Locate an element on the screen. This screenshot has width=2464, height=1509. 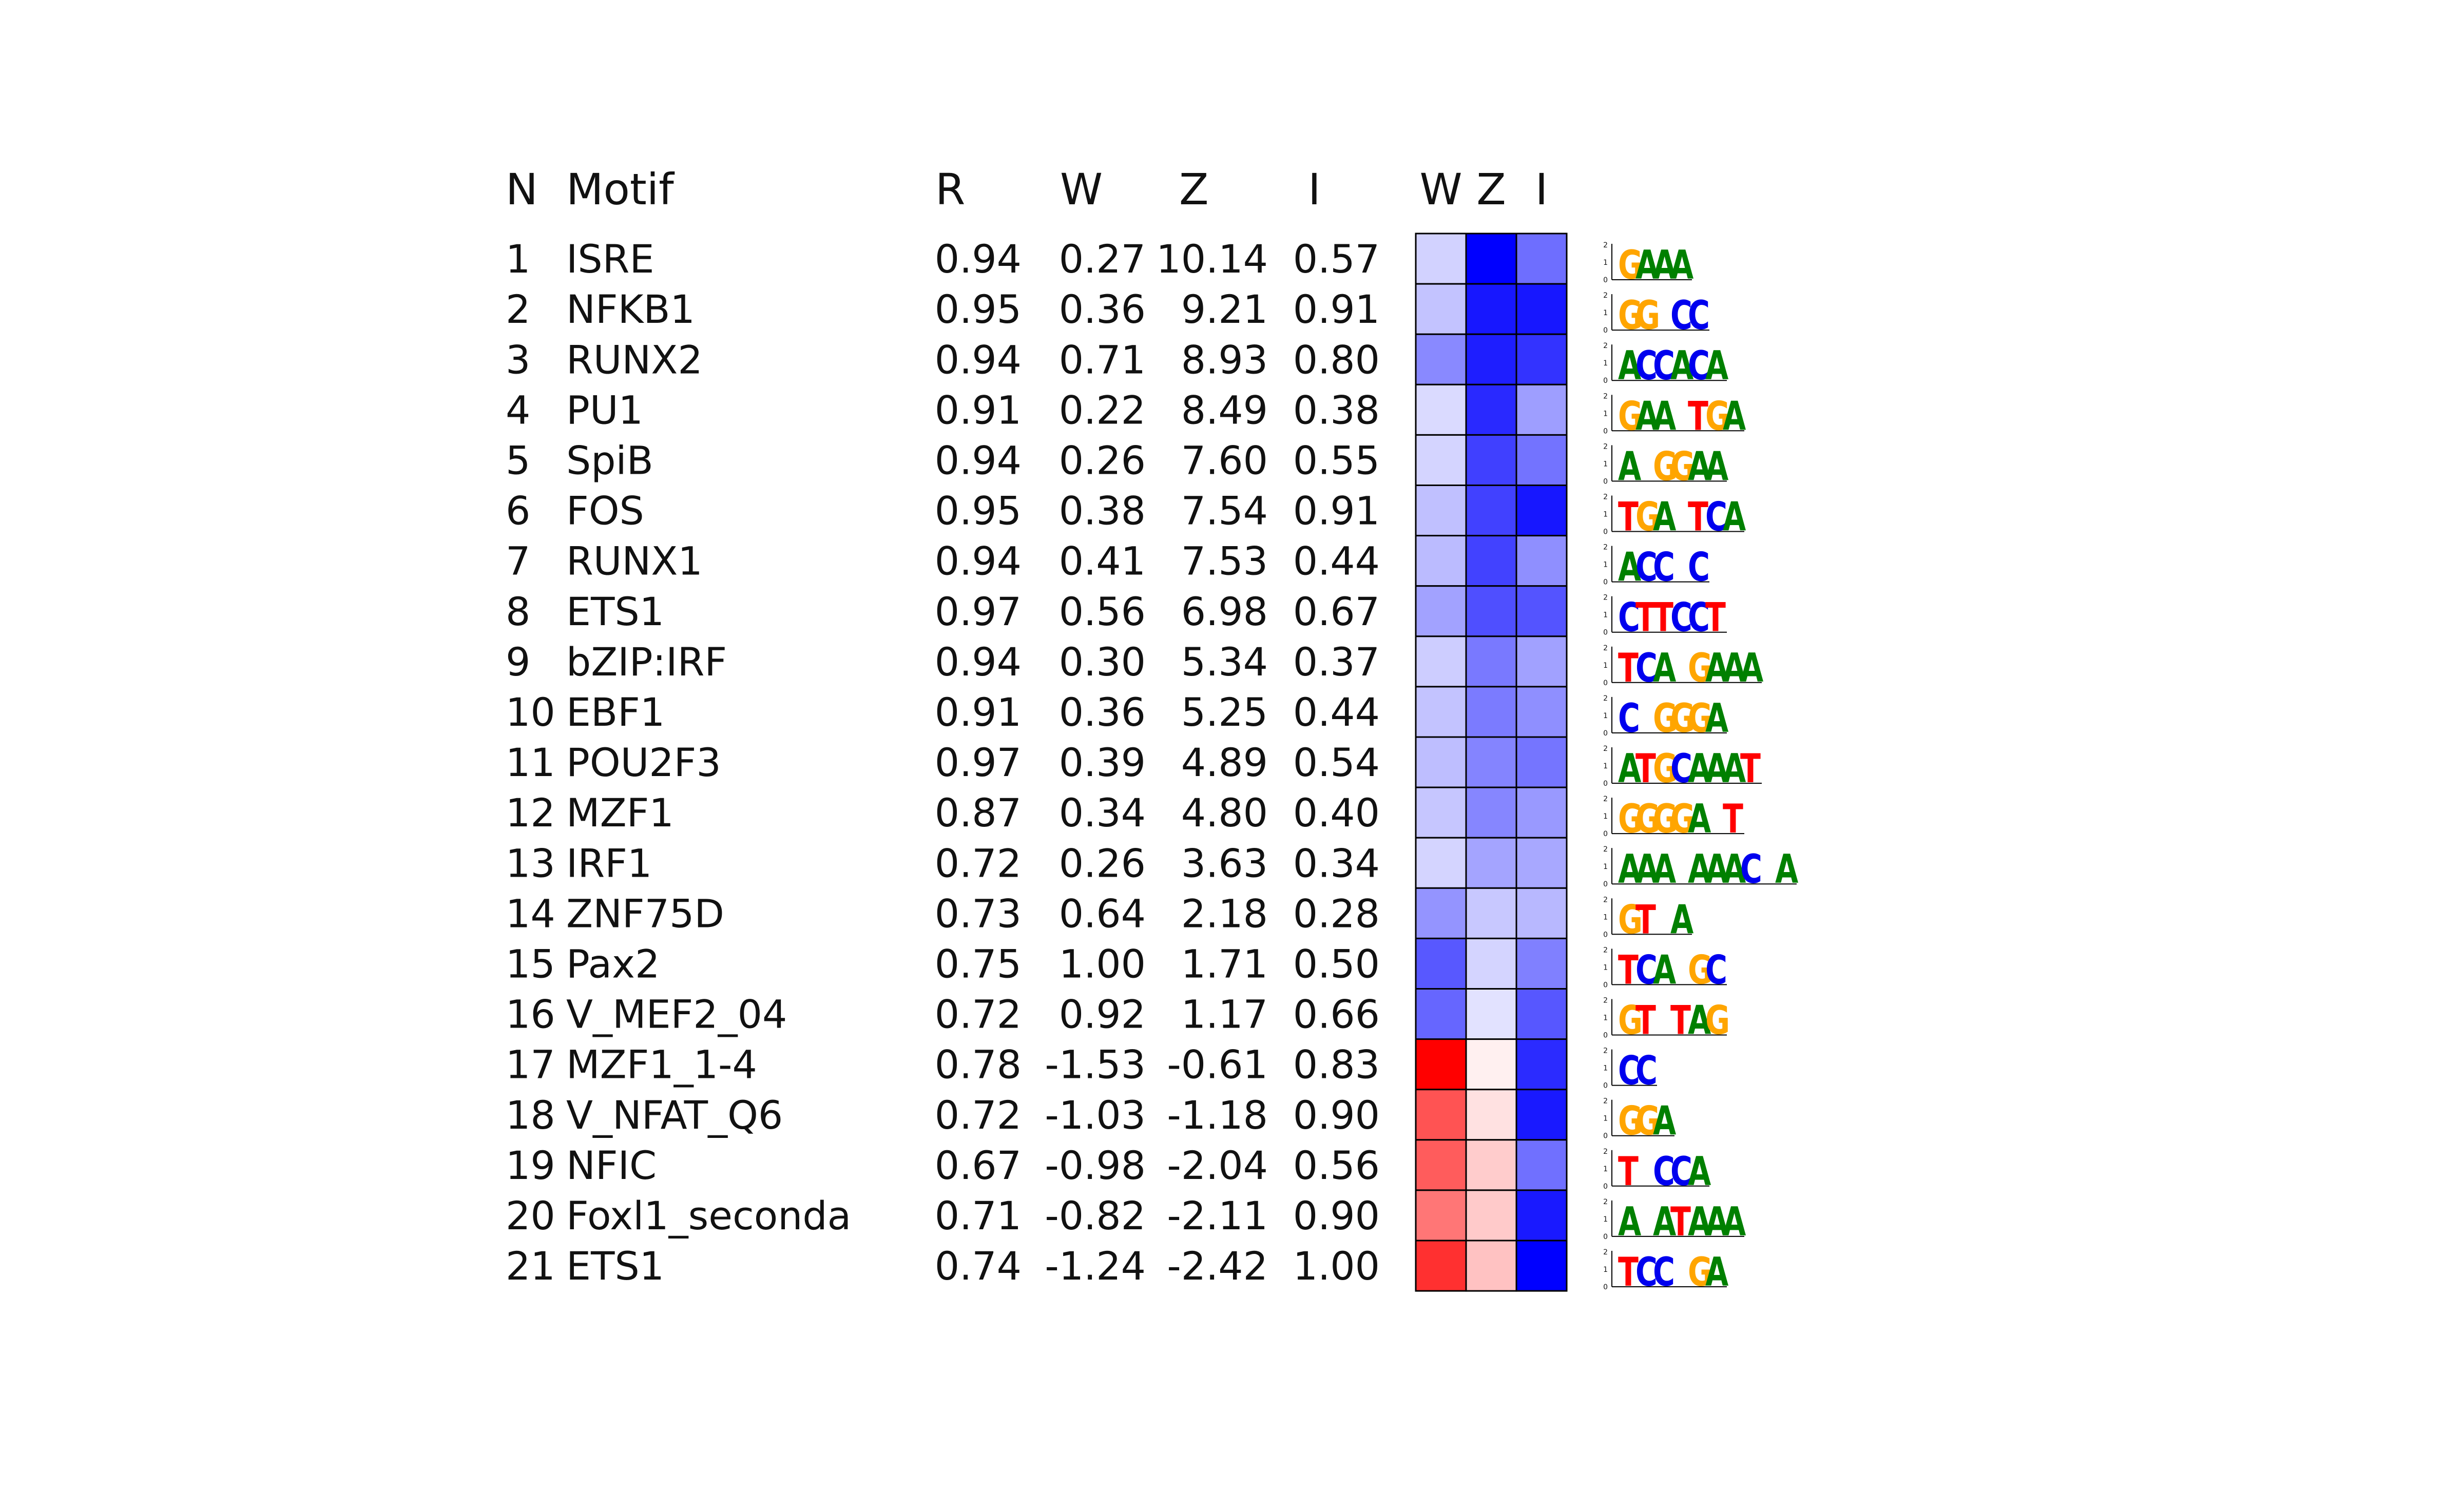
sequence-logo: 0 1 2 T CCA is located at coordinates (1657, 1172).